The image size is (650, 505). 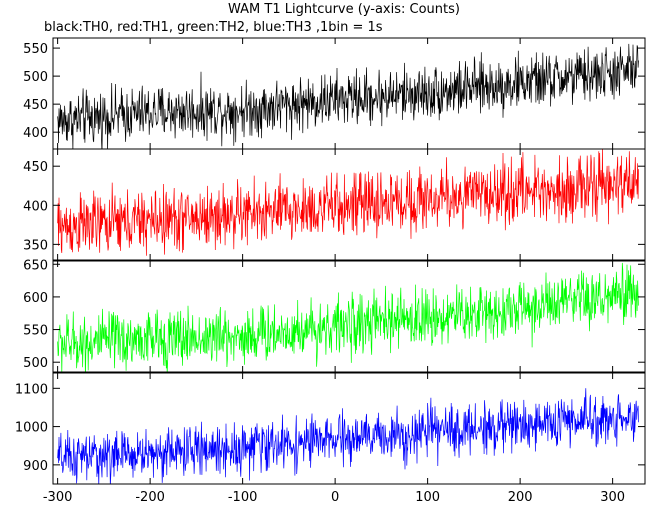 I want to click on y-tick-label: 900, so click(x=35, y=466).